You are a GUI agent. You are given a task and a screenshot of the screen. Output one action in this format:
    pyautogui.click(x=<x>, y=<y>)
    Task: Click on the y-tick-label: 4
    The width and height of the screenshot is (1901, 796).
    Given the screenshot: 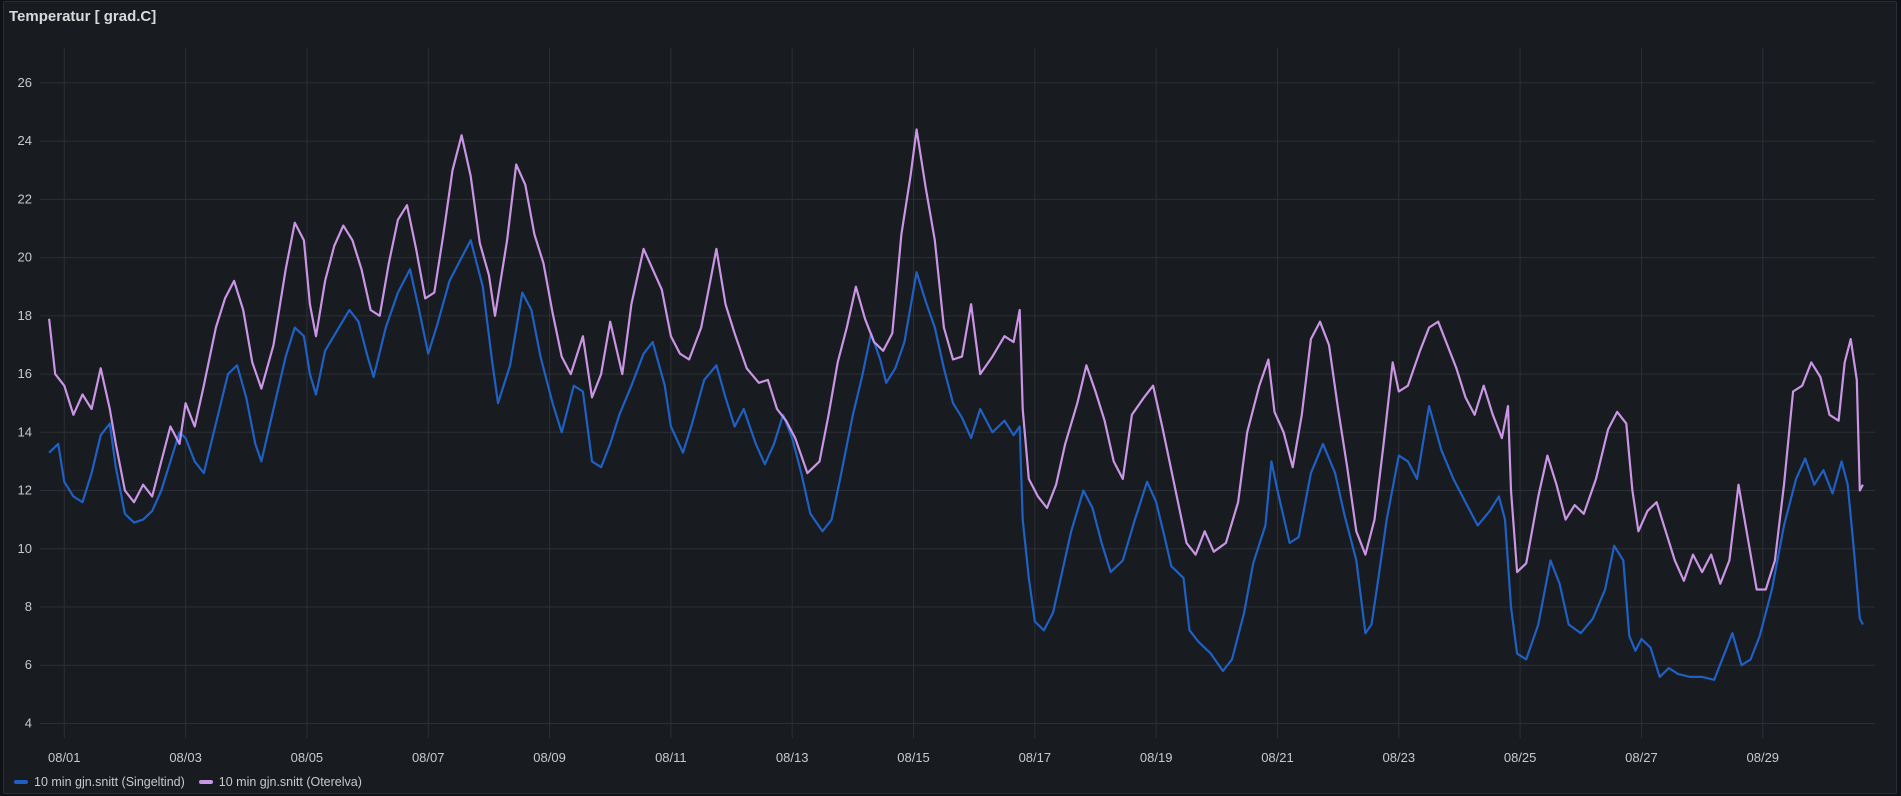 What is the action you would take?
    pyautogui.click(x=28, y=722)
    